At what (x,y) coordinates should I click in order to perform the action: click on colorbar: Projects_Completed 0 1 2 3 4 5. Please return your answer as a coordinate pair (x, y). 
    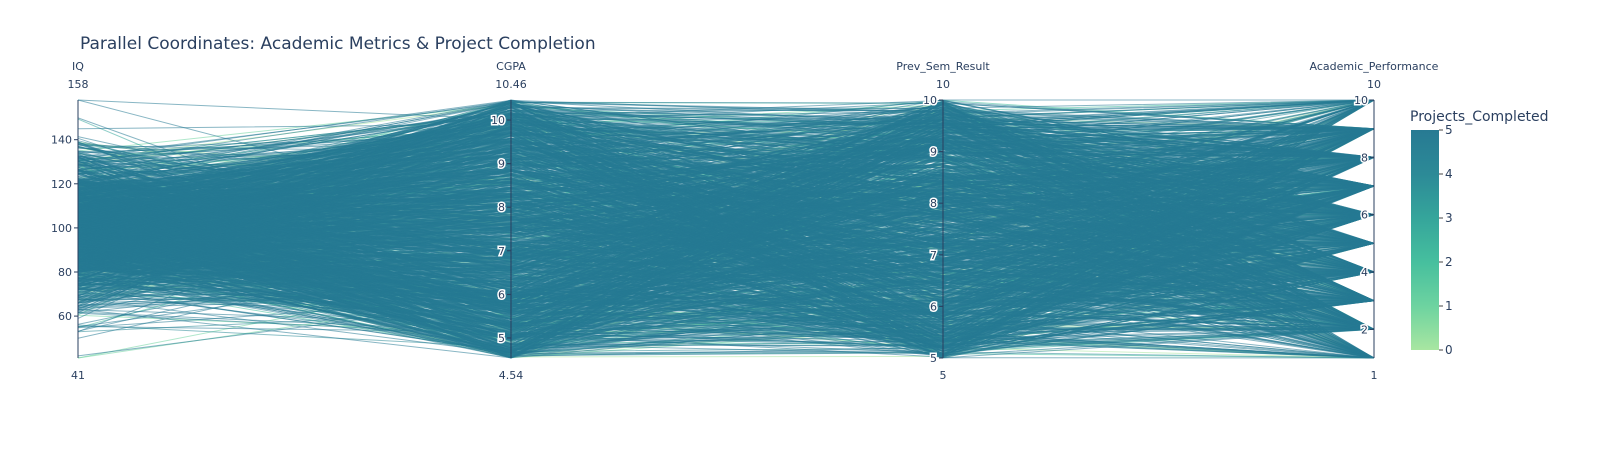
    Looking at the image, I should click on (1479, 233).